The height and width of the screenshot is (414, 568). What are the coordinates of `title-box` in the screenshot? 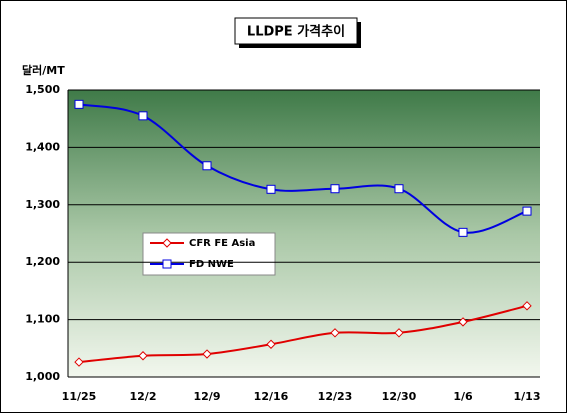 It's located at (296, 31).